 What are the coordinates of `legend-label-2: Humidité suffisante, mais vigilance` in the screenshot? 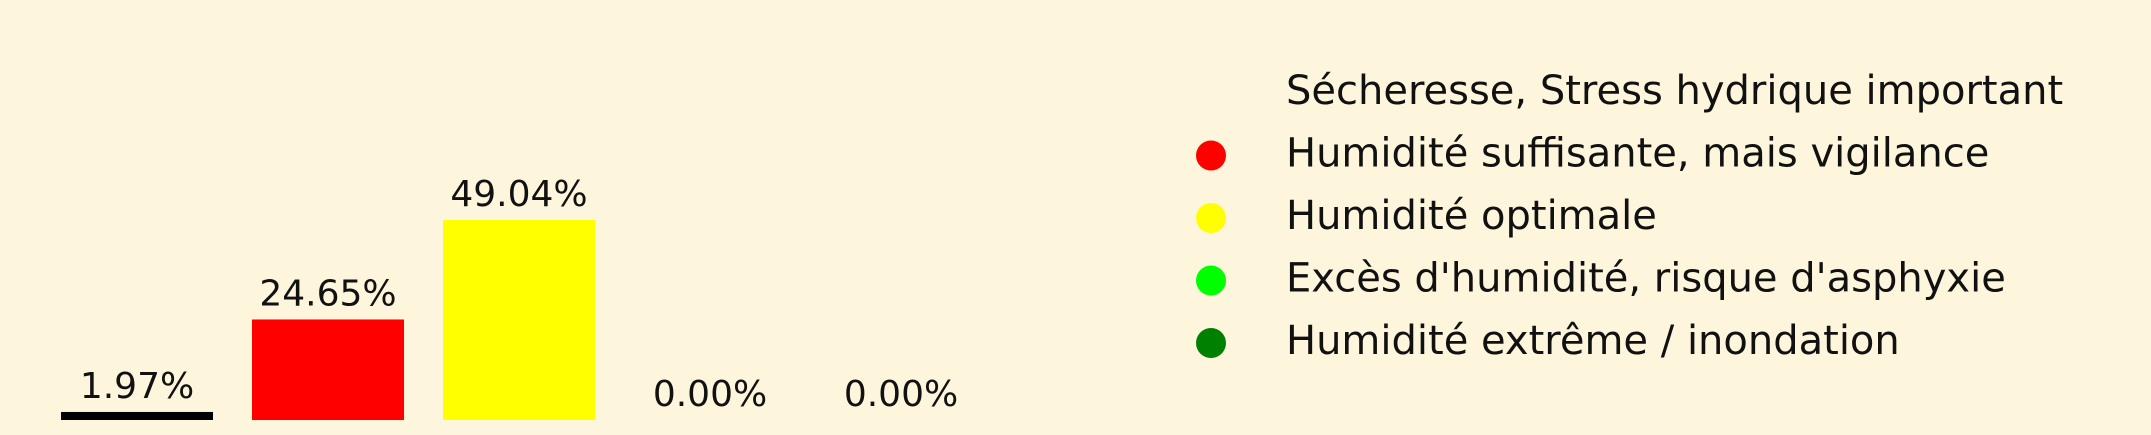 It's located at (1637, 154).